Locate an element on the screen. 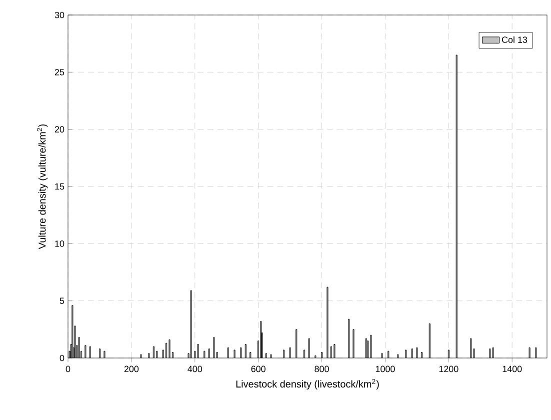 This screenshot has height=420, width=551. x-tick-label: 0 is located at coordinates (68, 369).